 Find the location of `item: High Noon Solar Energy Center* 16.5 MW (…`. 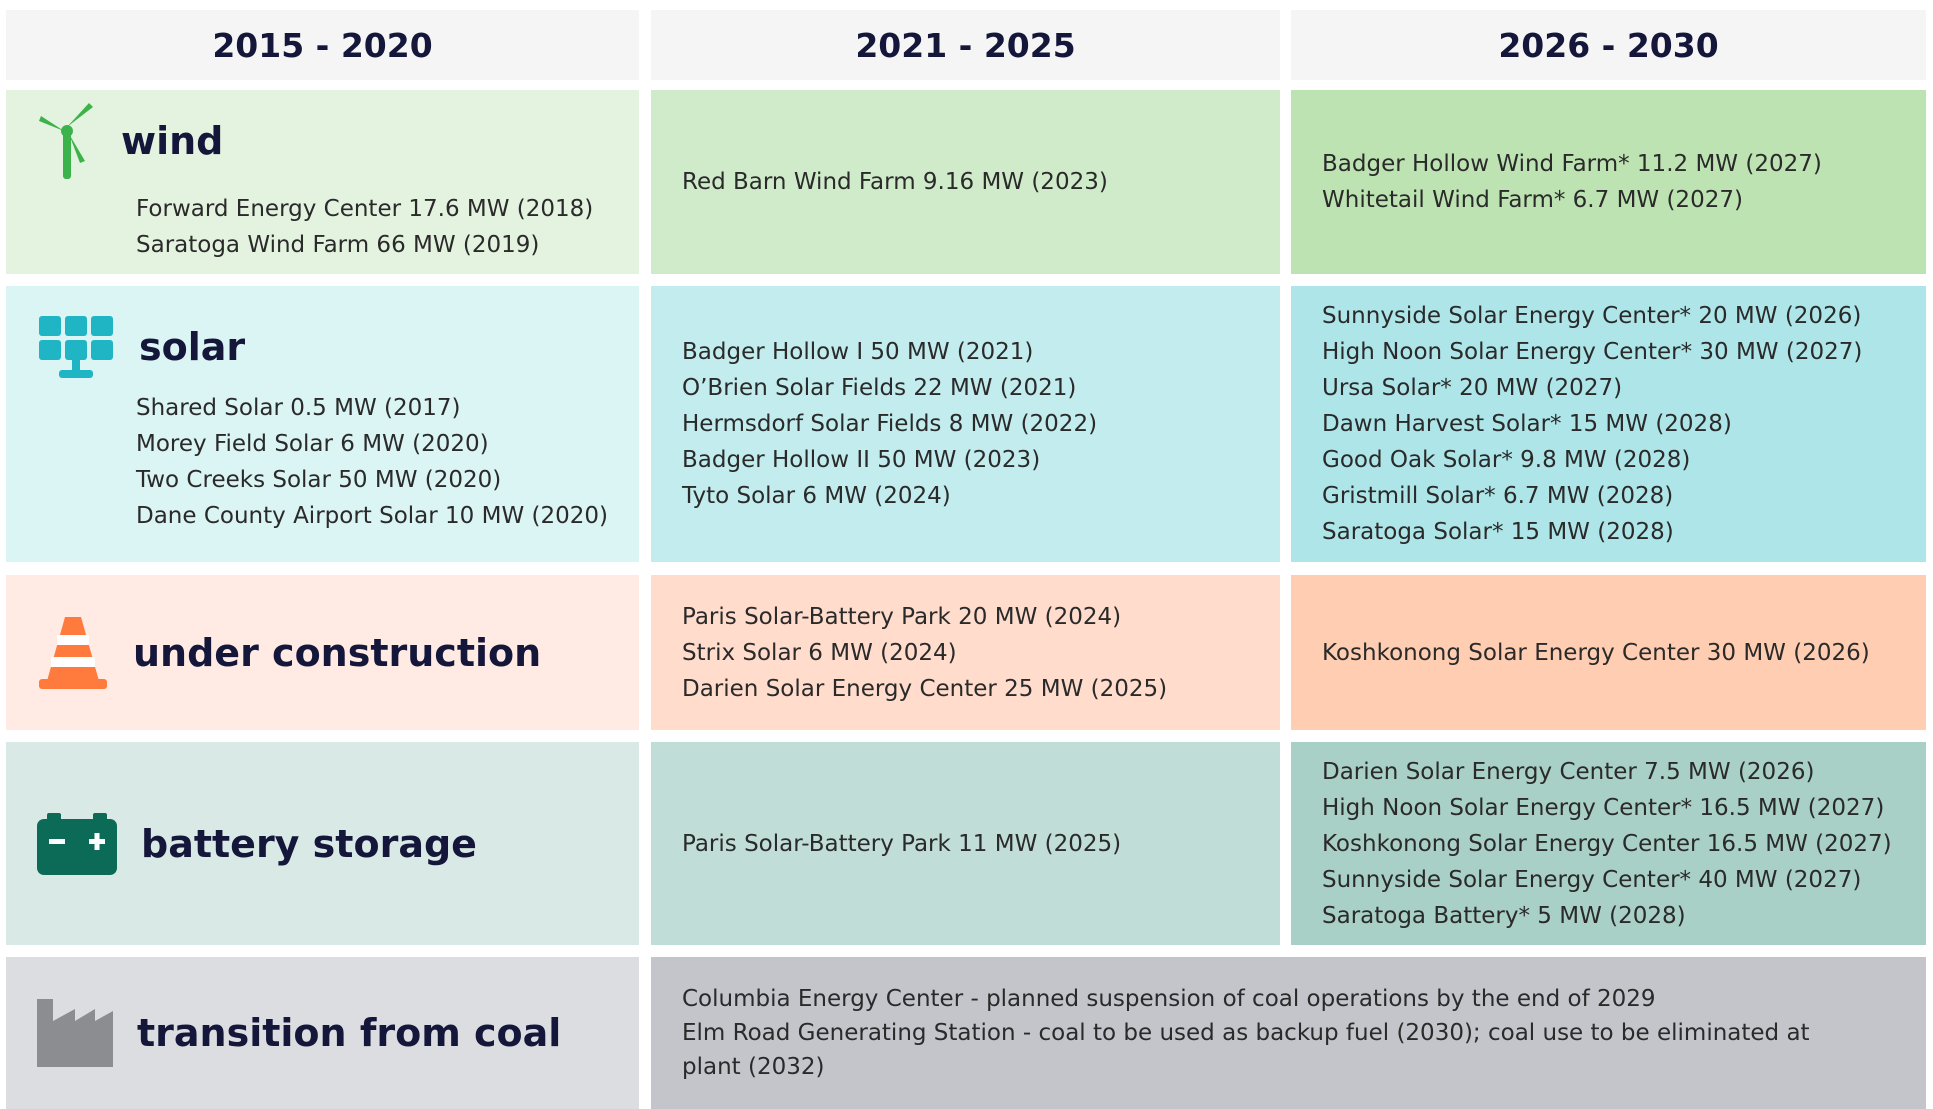

item: High Noon Solar Energy Center* 16.5 MW (… is located at coordinates (1603, 807).